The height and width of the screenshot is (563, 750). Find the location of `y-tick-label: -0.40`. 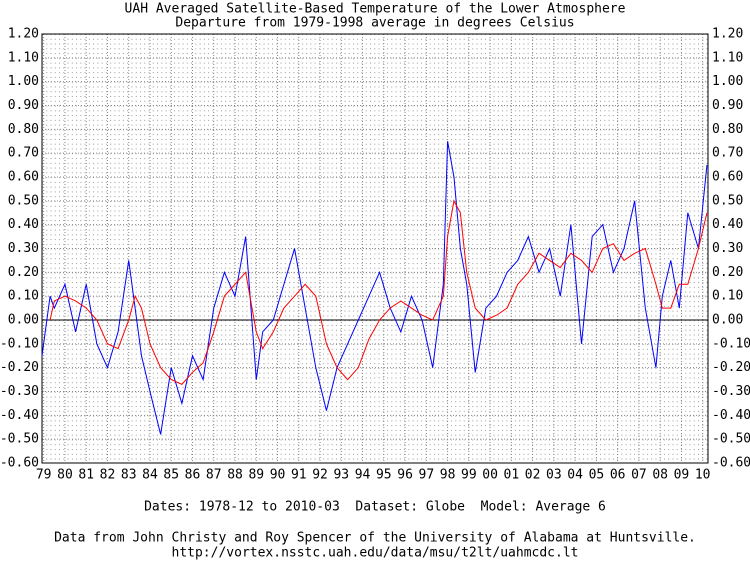

y-tick-label: -0.40 is located at coordinates (19, 415).